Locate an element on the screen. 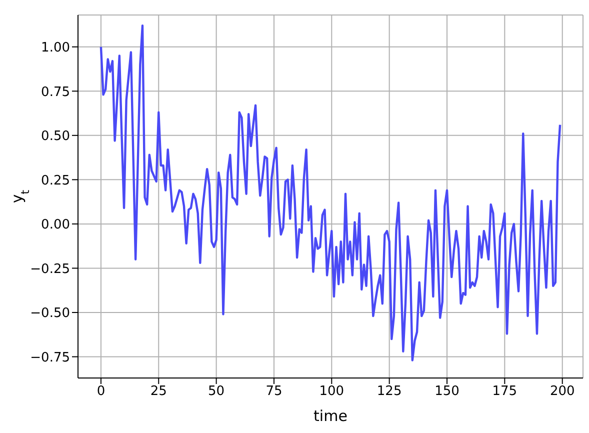  x-tick-label: 75 is located at coordinates (274, 392).